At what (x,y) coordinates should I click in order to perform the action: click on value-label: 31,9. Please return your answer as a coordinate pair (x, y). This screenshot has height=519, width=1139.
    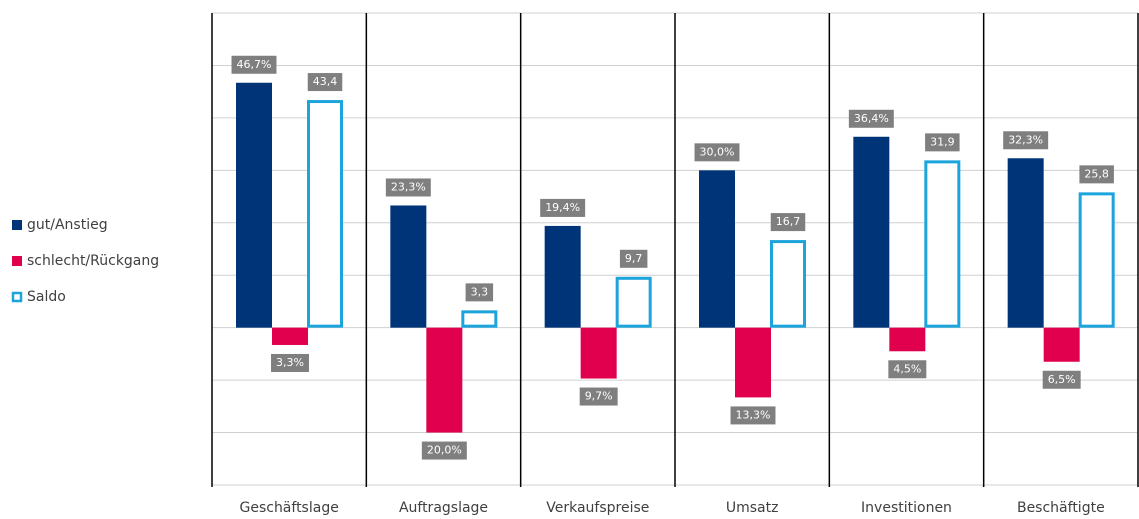
    Looking at the image, I should click on (942, 141).